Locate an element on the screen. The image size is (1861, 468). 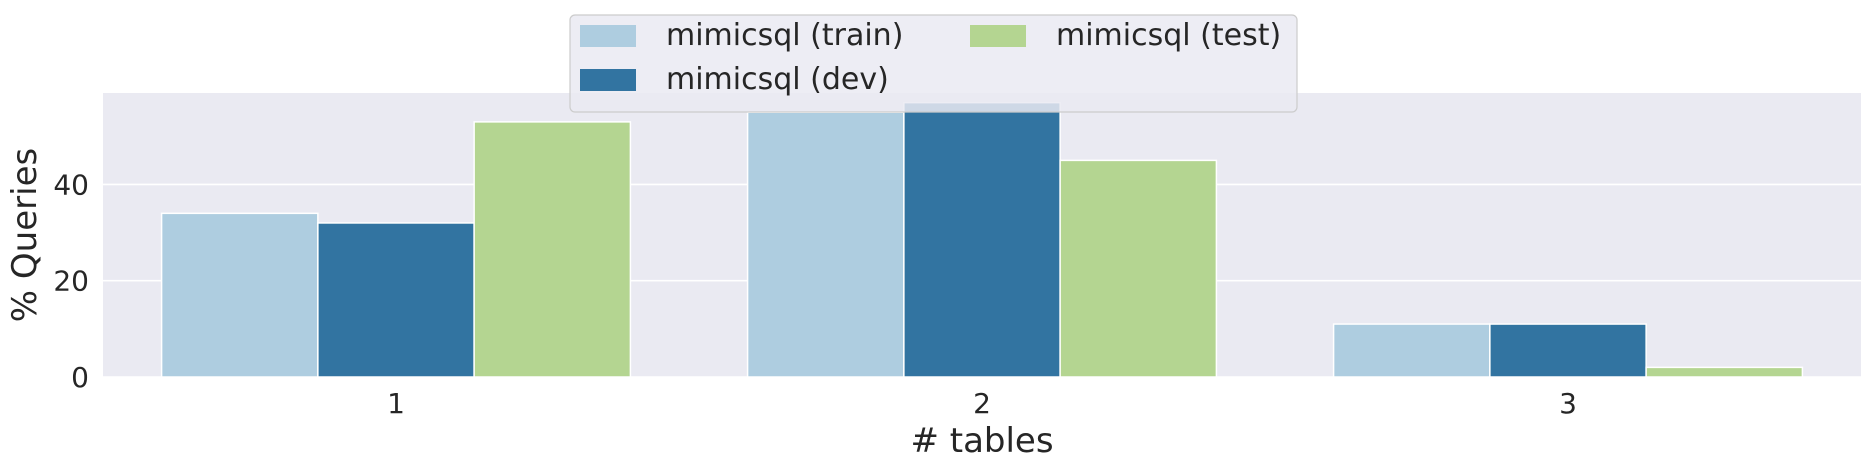
y-tick-label: 20 is located at coordinates (71, 281).